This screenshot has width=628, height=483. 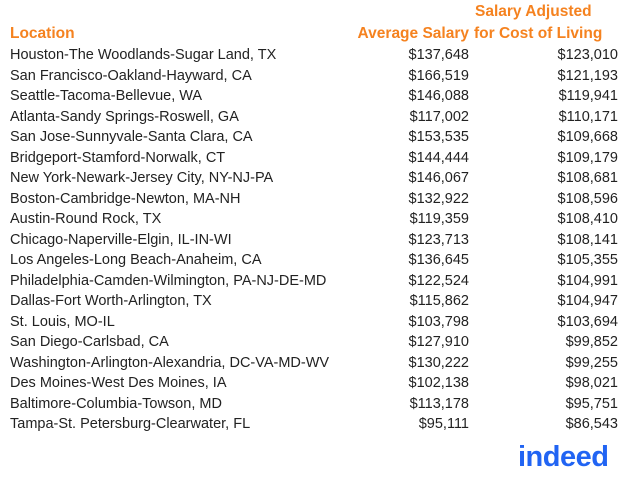 What do you see at coordinates (136, 260) in the screenshot?
I see `location-cell: Los Angeles-Long Beach-Anaheim, CA` at bounding box center [136, 260].